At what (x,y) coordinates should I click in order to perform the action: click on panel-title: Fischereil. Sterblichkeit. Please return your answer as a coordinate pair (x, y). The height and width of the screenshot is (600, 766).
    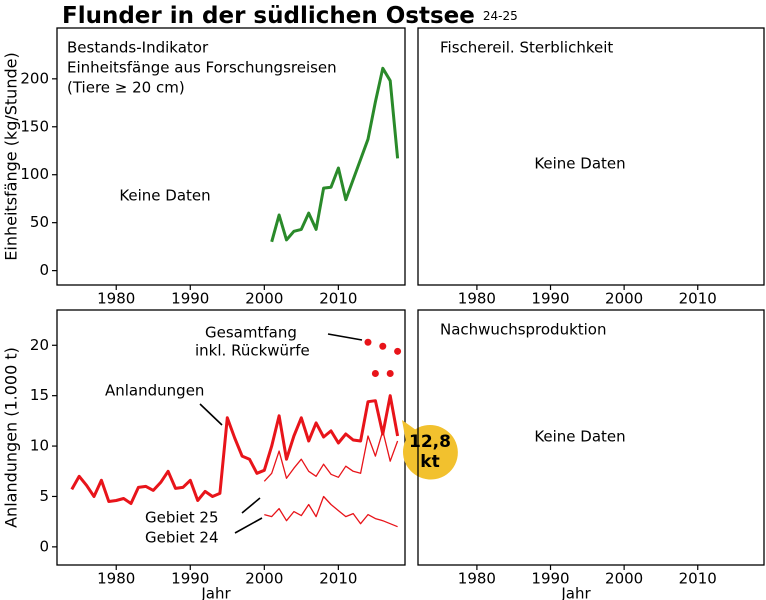
    Looking at the image, I should click on (526, 48).